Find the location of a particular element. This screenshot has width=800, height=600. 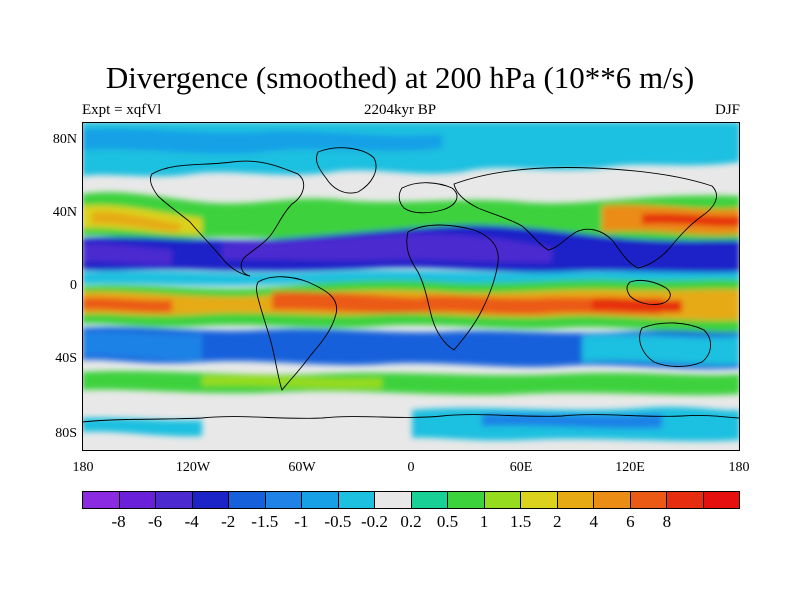

lon-label-60w: 60W is located at coordinates (302, 467).